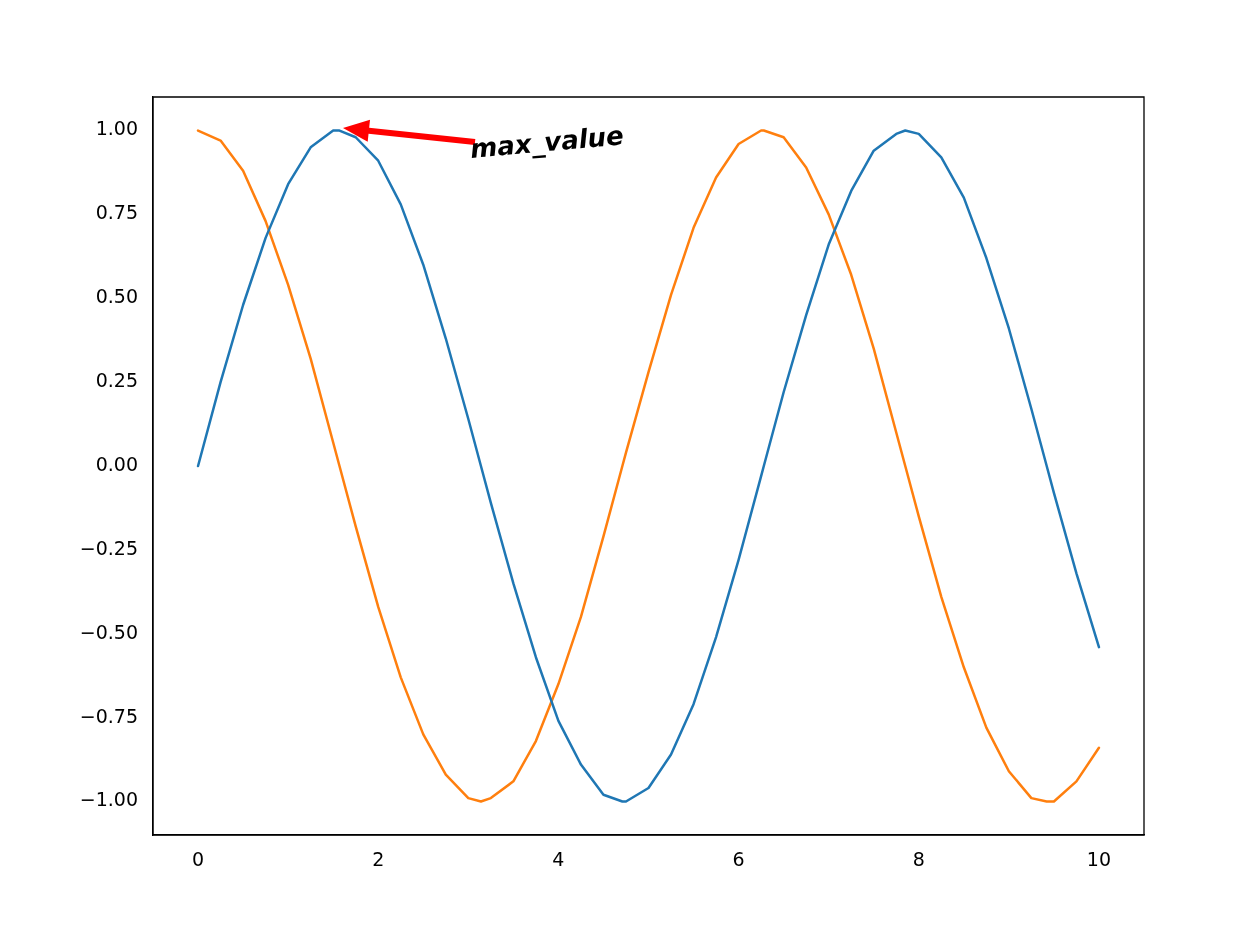 This screenshot has width=1246, height=927. What do you see at coordinates (116, 212) in the screenshot?
I see `y-tick-label: 0.75` at bounding box center [116, 212].